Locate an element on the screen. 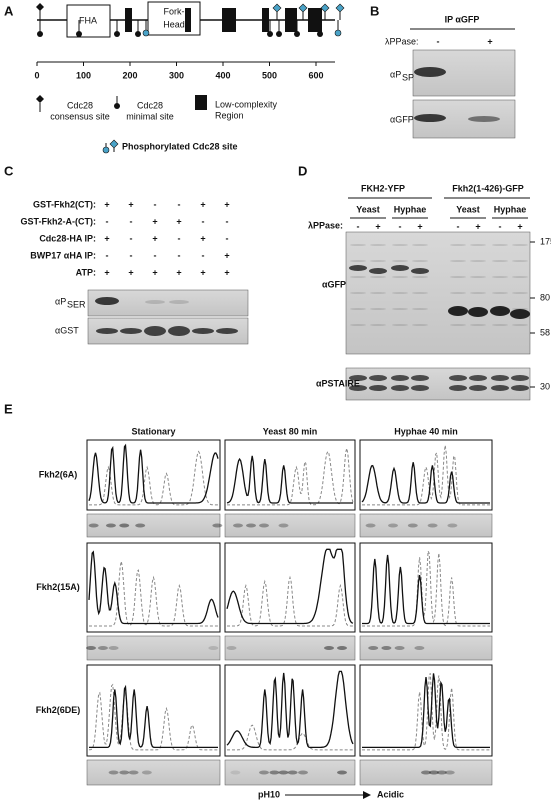 The image size is (551, 800). blot is located at coordinates (438, 384).